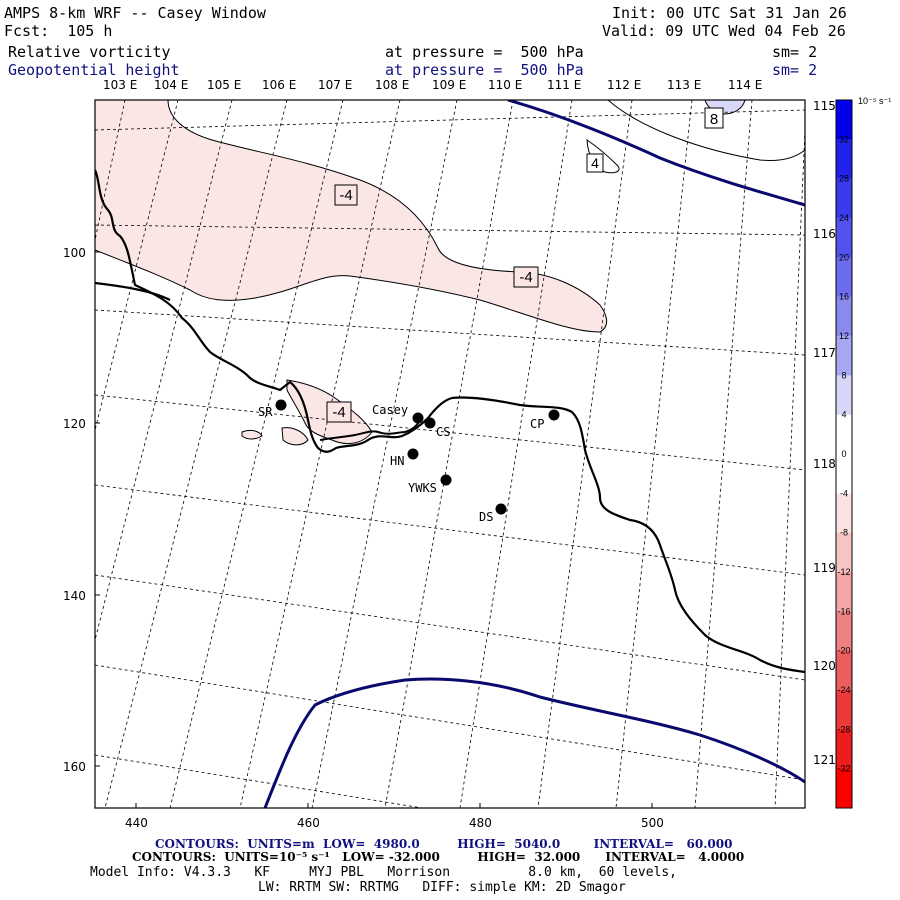 The image size is (900, 900). I want to click on vorticity-contour, so click(706, 130).